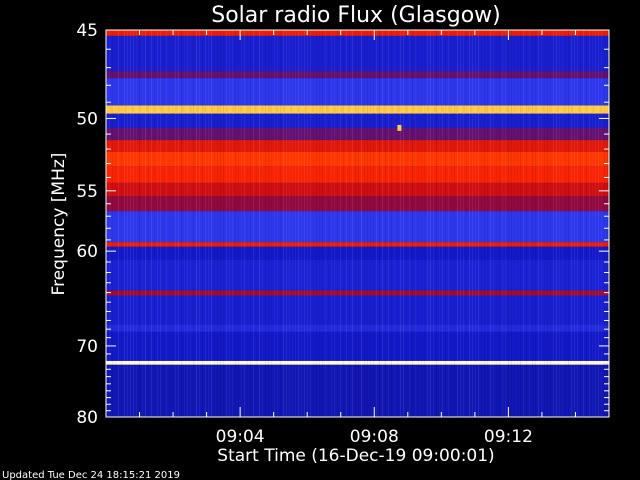  I want to click on burst-point, so click(399, 127).